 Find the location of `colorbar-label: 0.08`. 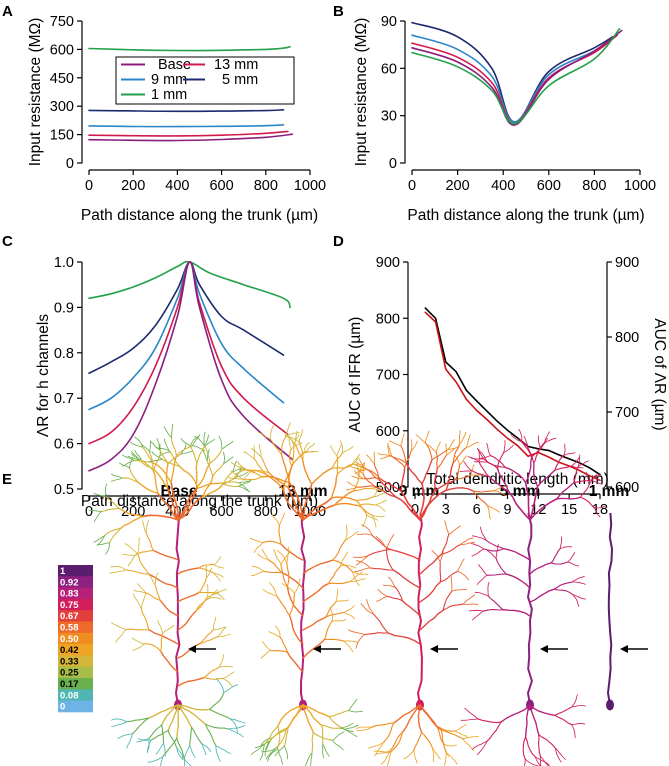

colorbar-label: 0.08 is located at coordinates (69, 695).